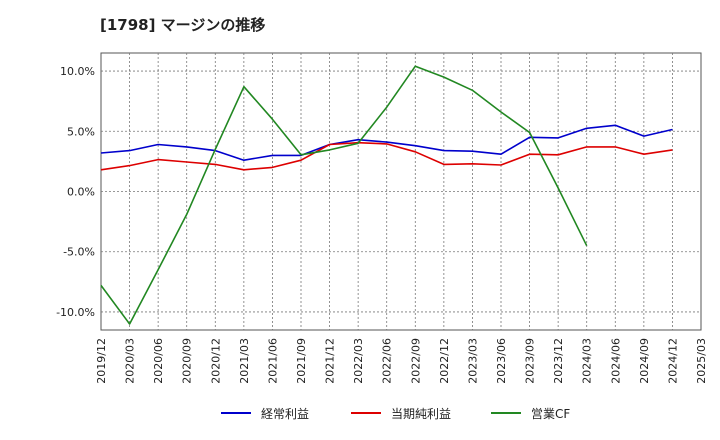  Describe the element at coordinates (183, 25) in the screenshot. I see `chart-title: [1798] マージンの推移` at that location.